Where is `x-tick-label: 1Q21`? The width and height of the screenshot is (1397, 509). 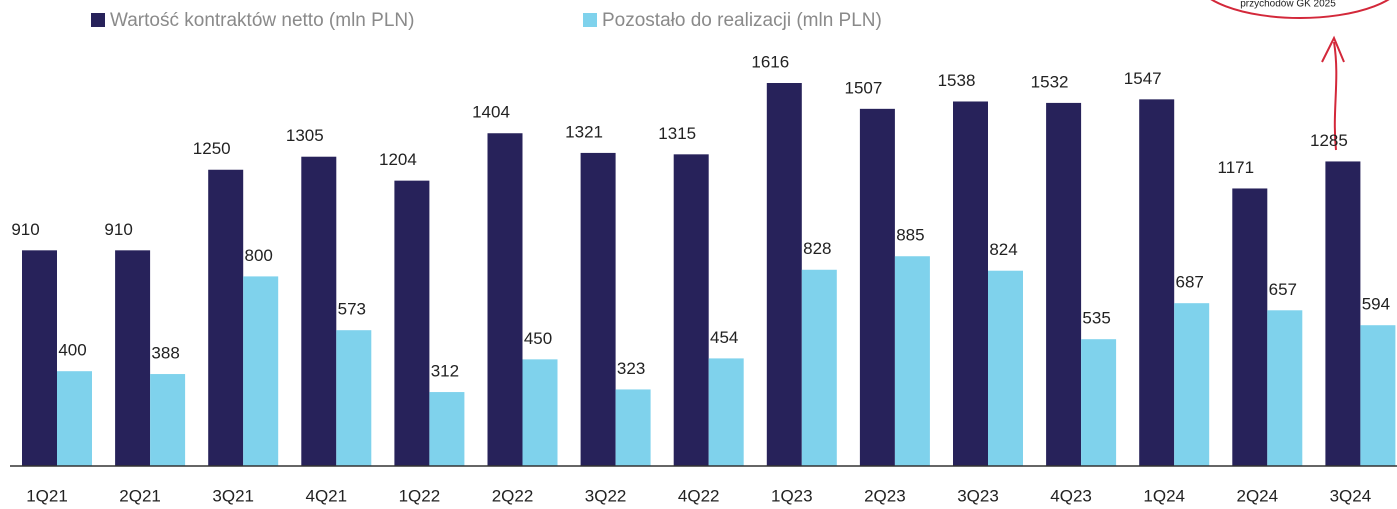
x-tick-label: 1Q21 is located at coordinates (47, 495).